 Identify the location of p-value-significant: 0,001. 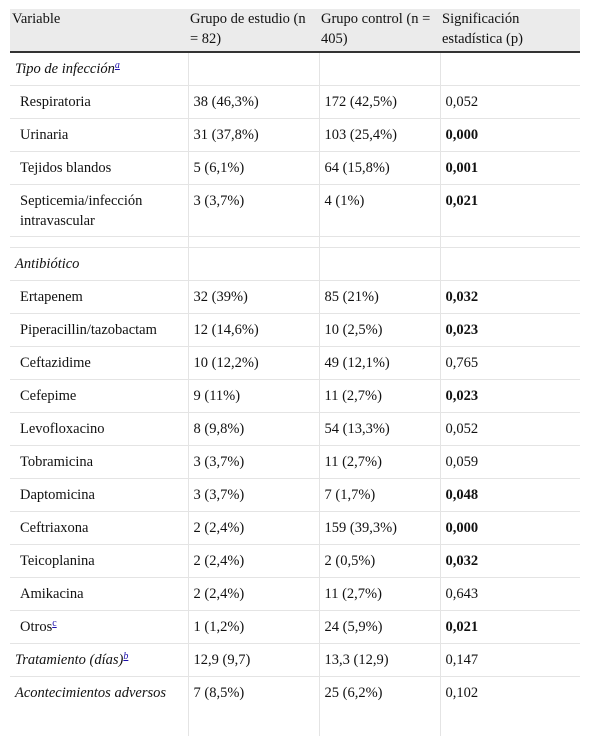
(509, 167).